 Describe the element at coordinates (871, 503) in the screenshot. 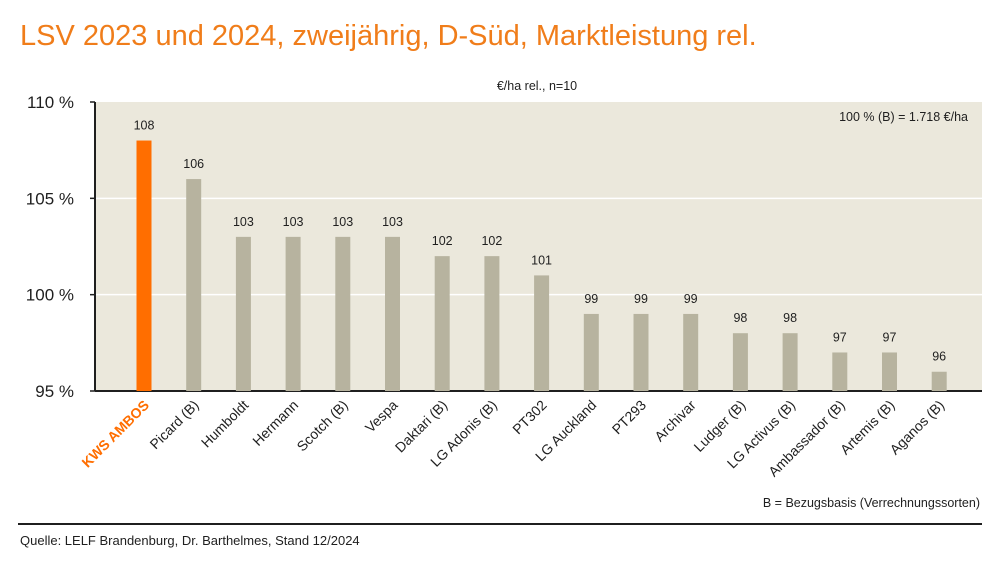

I see `legend-note: B = Bezugsbasis (Verrechnungssorten)` at that location.